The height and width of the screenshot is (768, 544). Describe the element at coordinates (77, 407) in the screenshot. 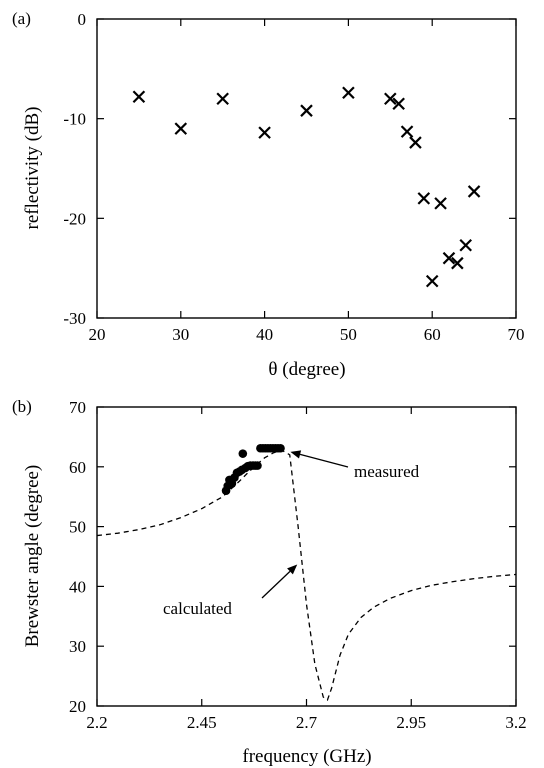

I see `y-tick-label: 70` at that location.